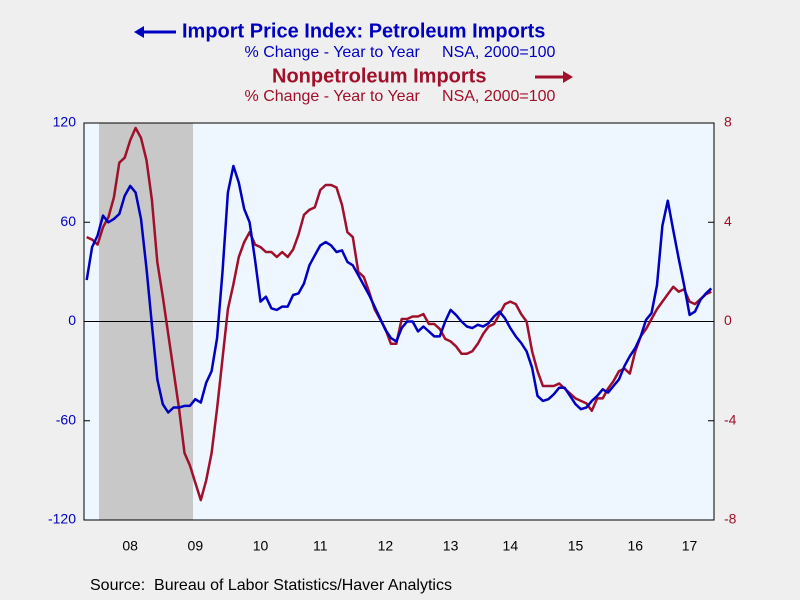 The image size is (800, 600). What do you see at coordinates (72, 320) in the screenshot?
I see `y-tick-label: 0` at bounding box center [72, 320].